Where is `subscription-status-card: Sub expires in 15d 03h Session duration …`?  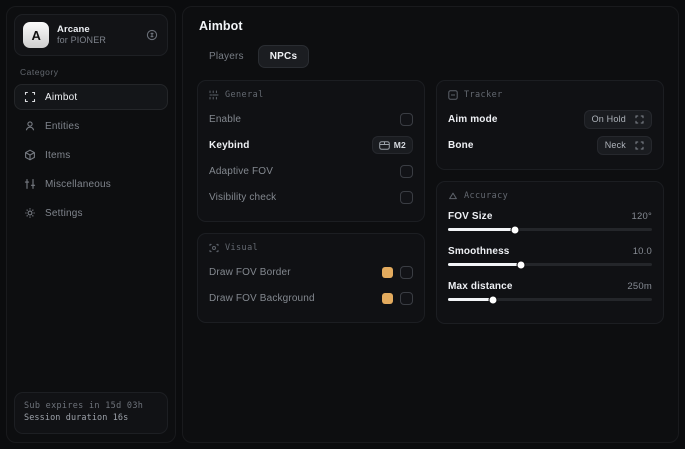
subscription-status-card: Sub expires in 15d 03h Session duration … is located at coordinates (91, 412).